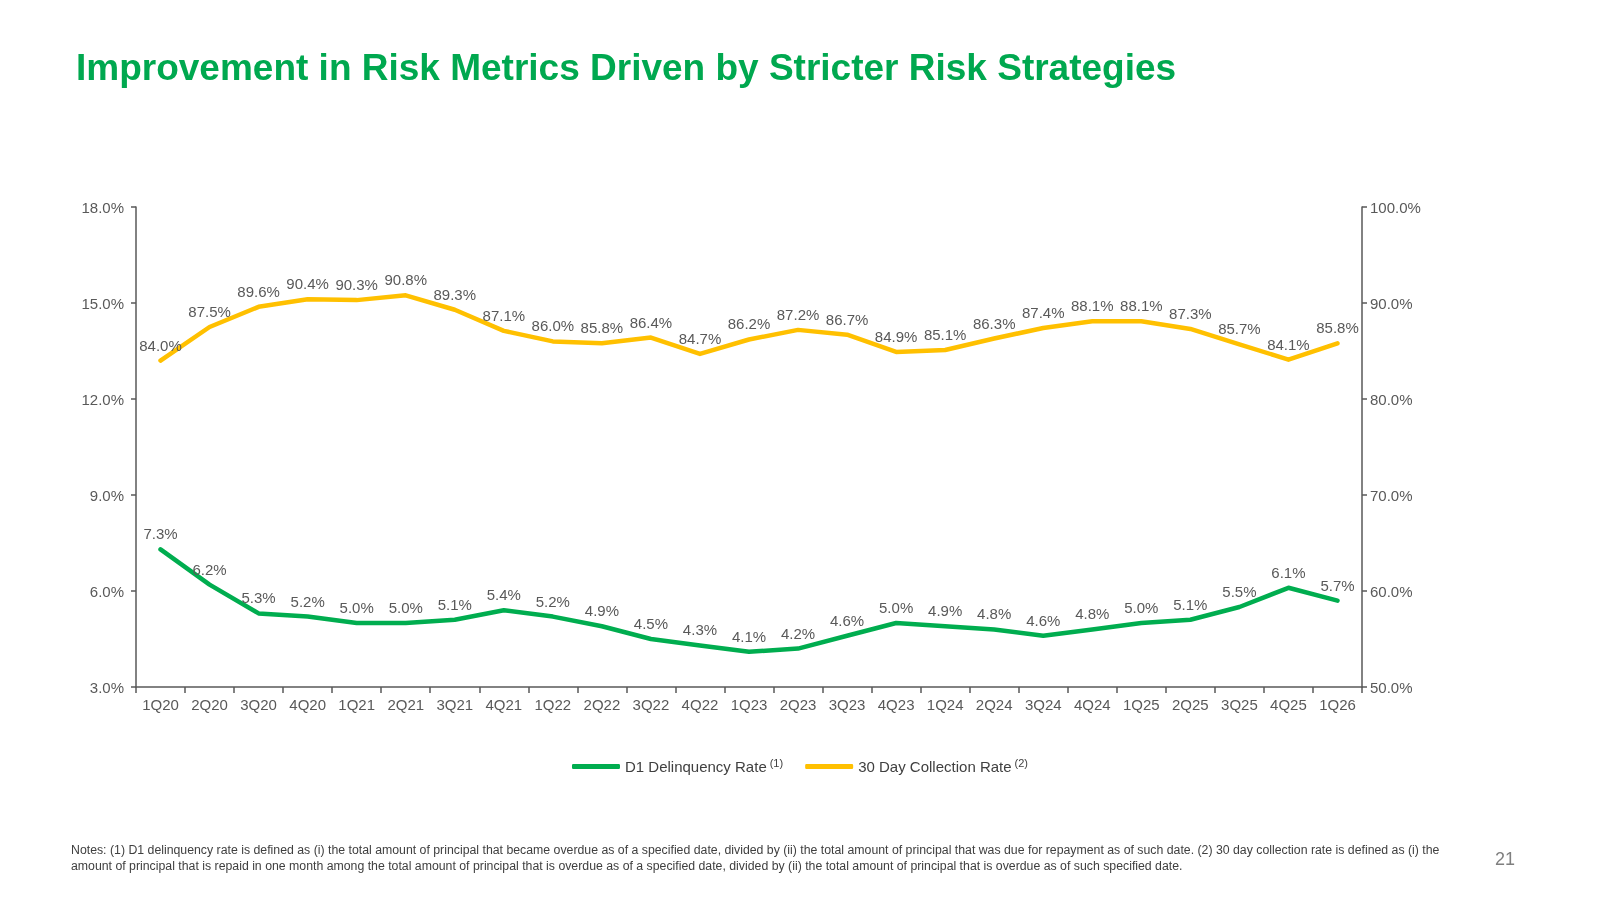 The image size is (1600, 900). What do you see at coordinates (651, 322) in the screenshot?
I see `data-label: 86.4%` at bounding box center [651, 322].